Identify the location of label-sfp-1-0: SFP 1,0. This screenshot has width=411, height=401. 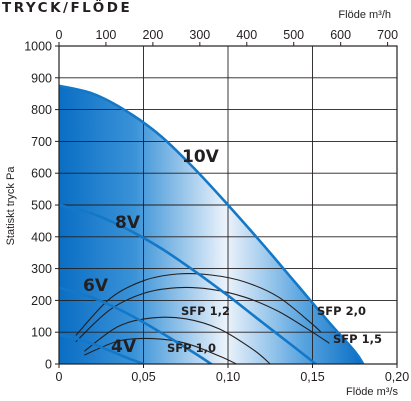
(191, 348).